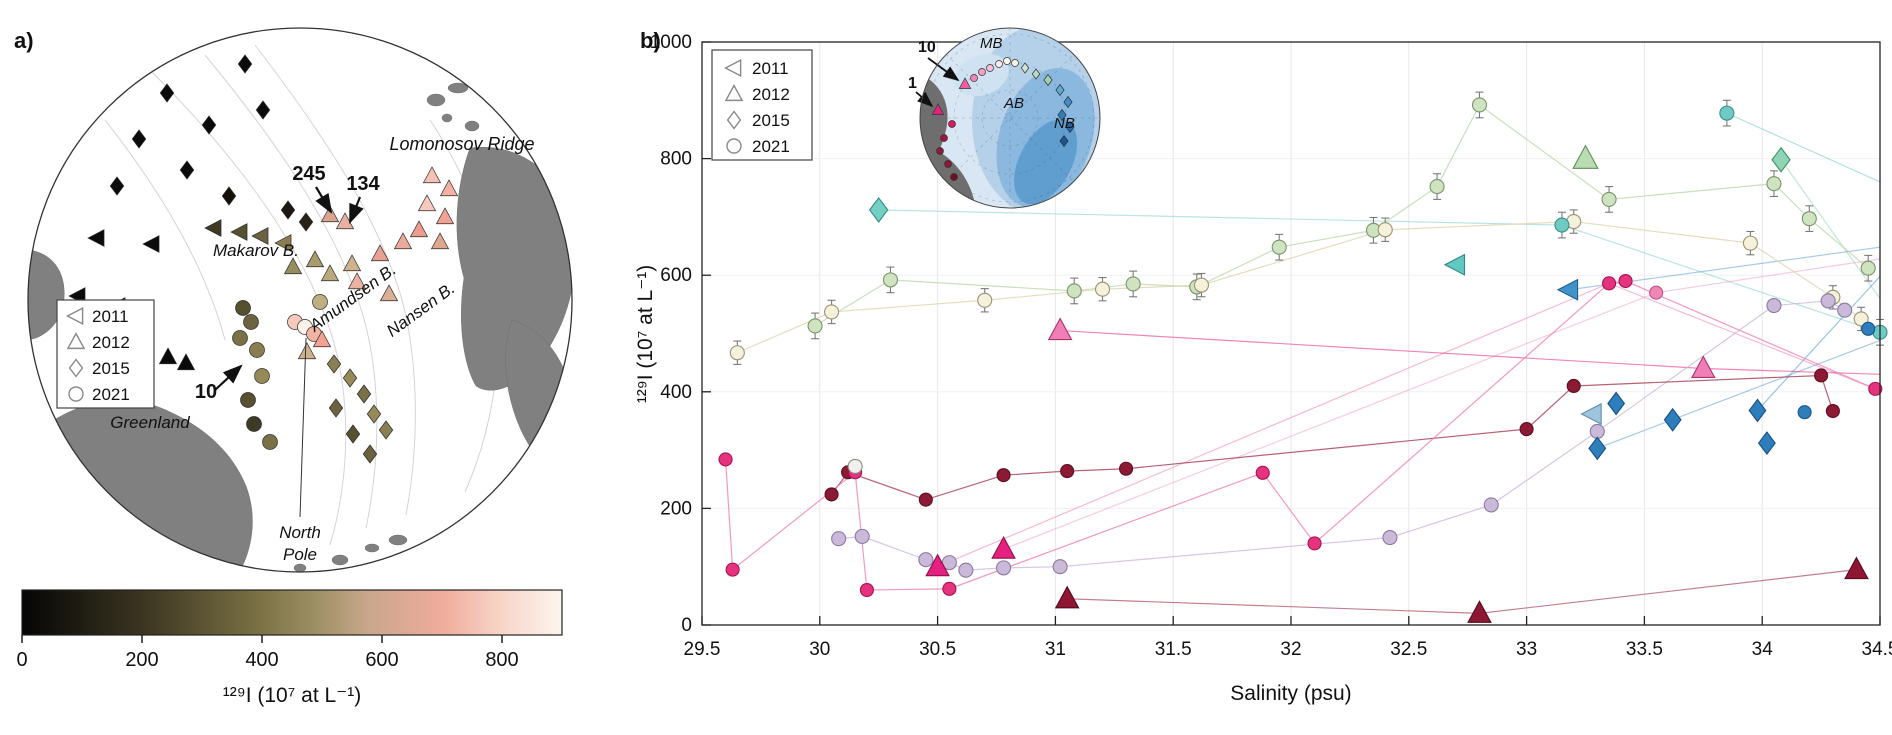  Describe the element at coordinates (21, 660) in the screenshot. I see `colorbar-tick-label: 0` at that location.